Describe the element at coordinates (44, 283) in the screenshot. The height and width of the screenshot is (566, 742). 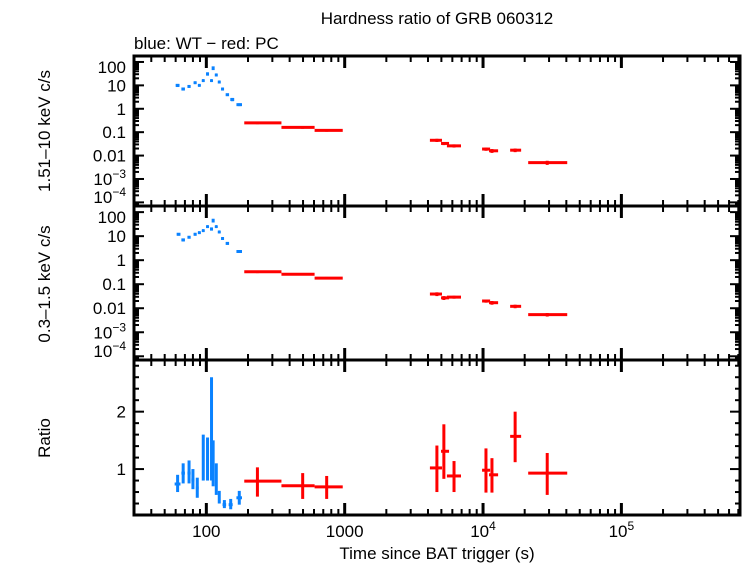
I see `y-axis-label-soft: 0.3–1.5 keV c/s` at that location.